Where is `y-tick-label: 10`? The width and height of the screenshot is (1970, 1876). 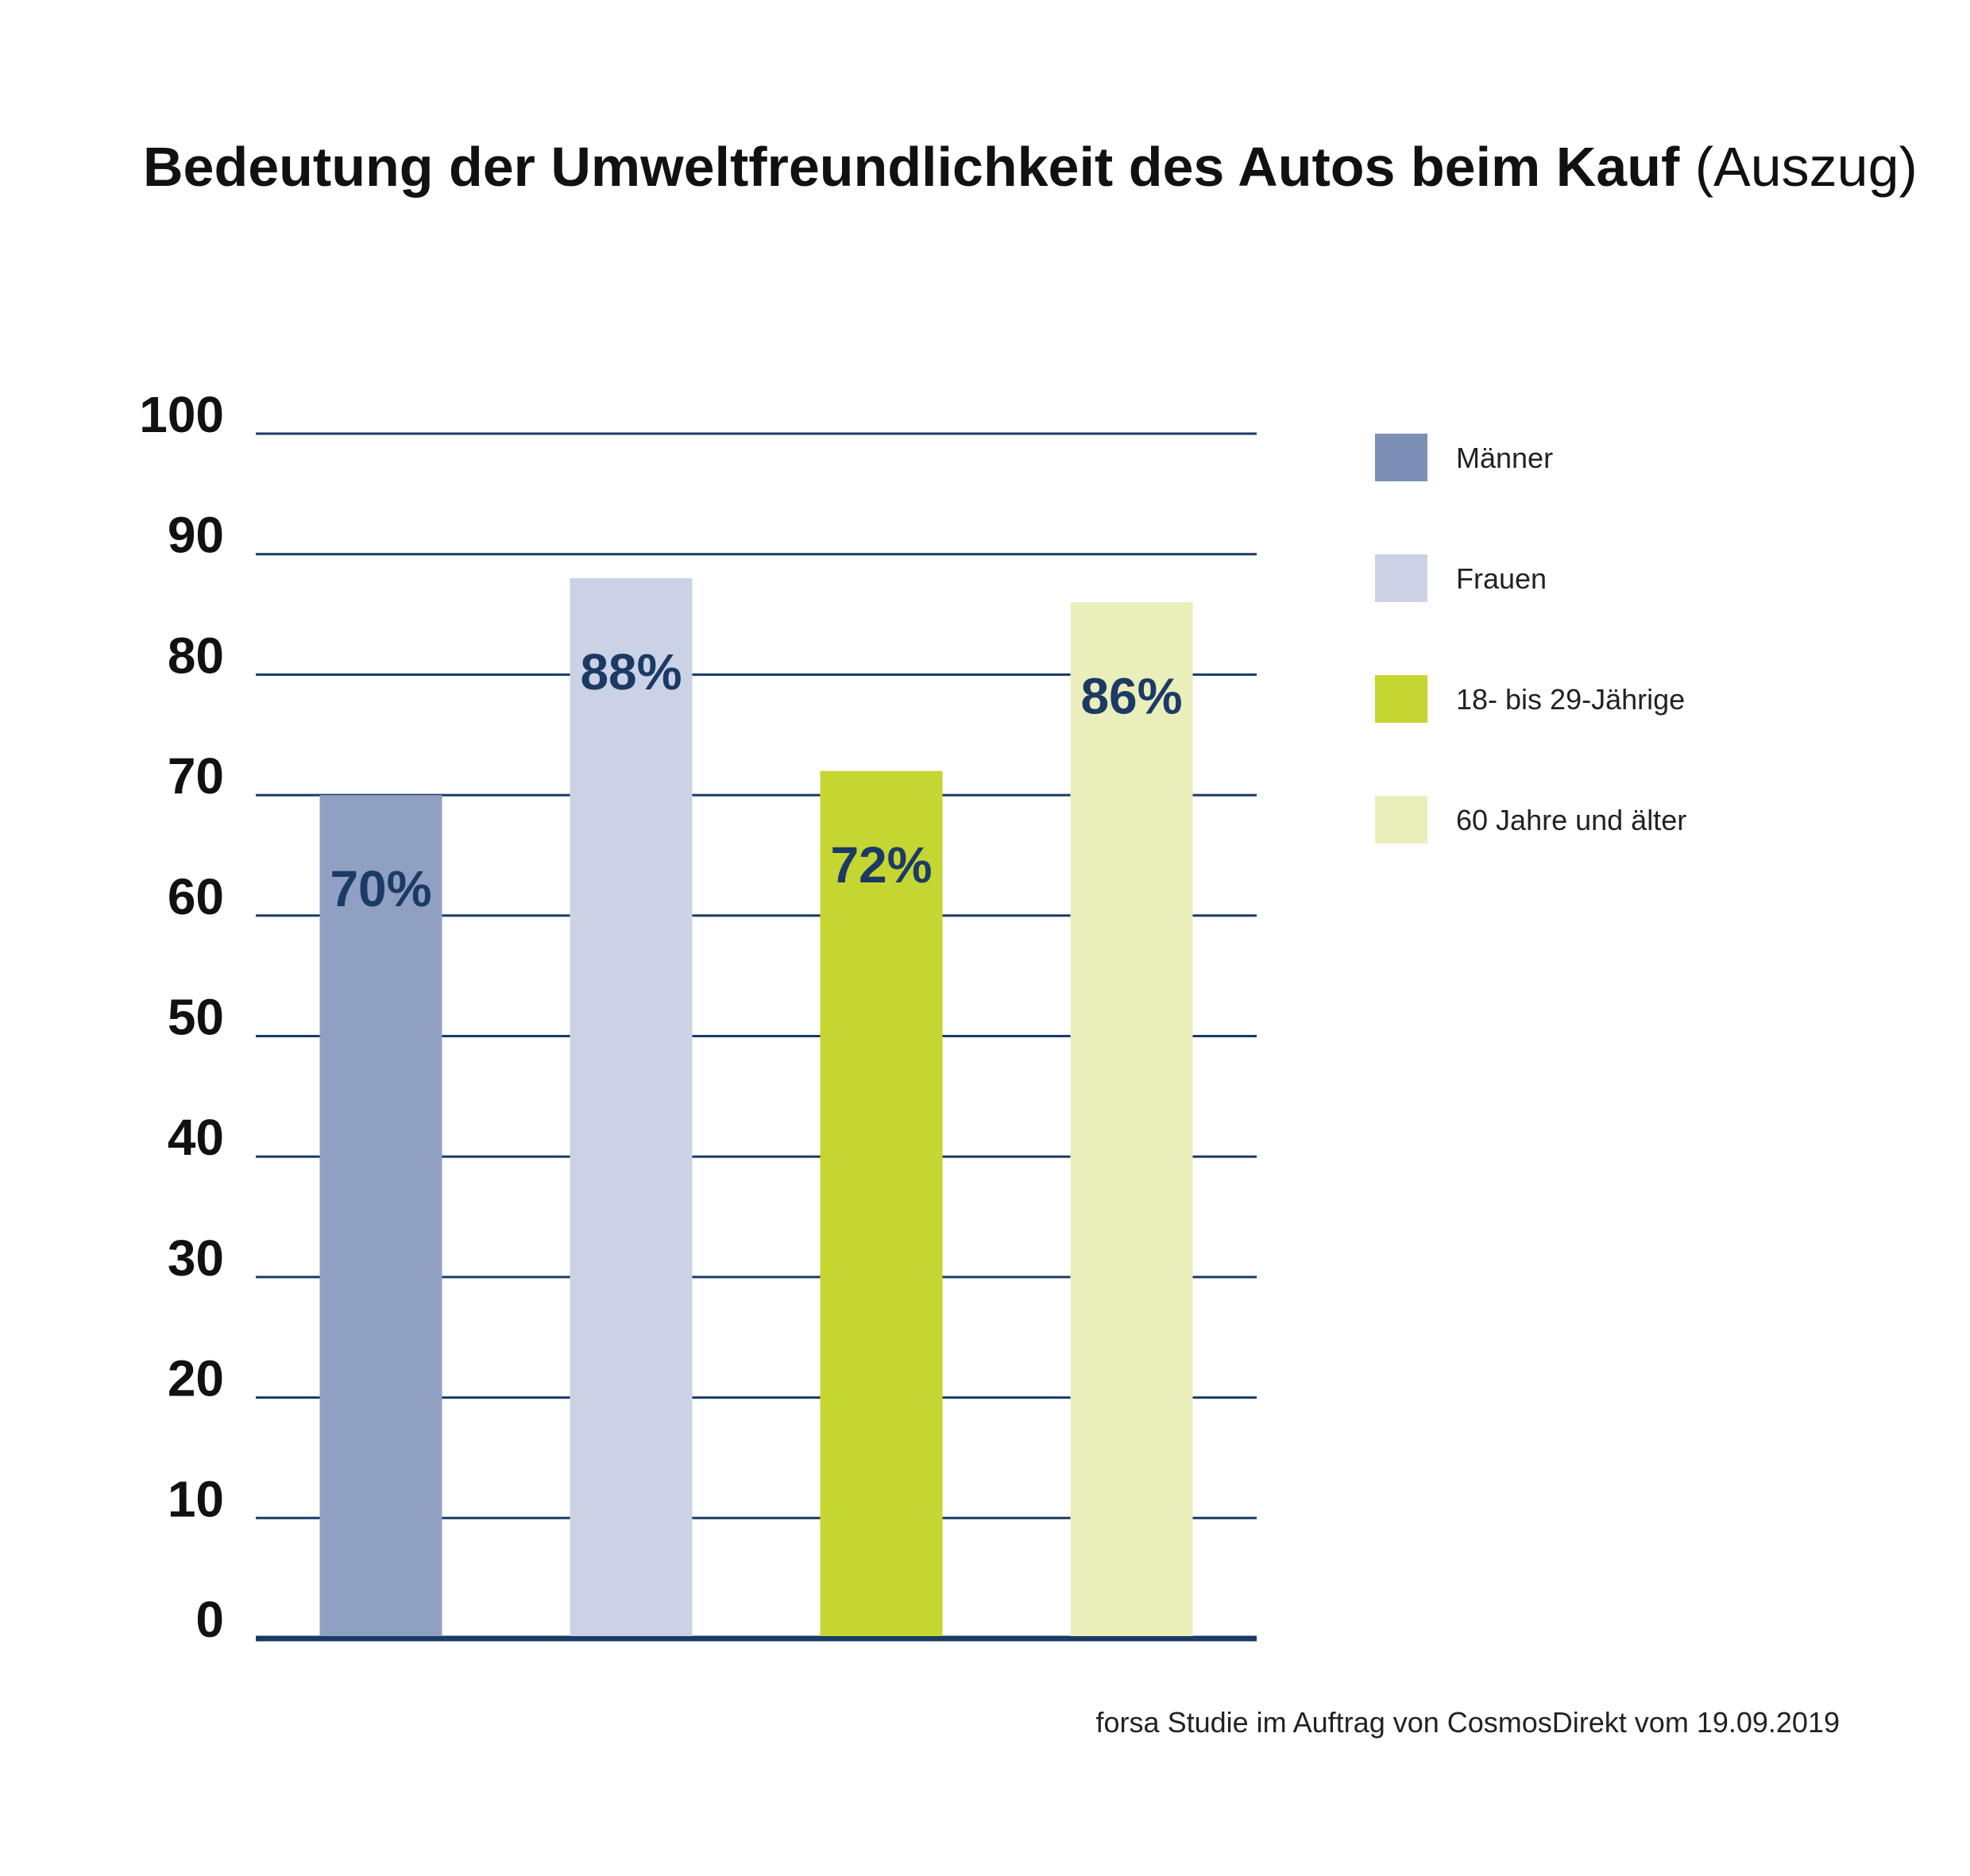 y-tick-label: 10 is located at coordinates (196, 1498).